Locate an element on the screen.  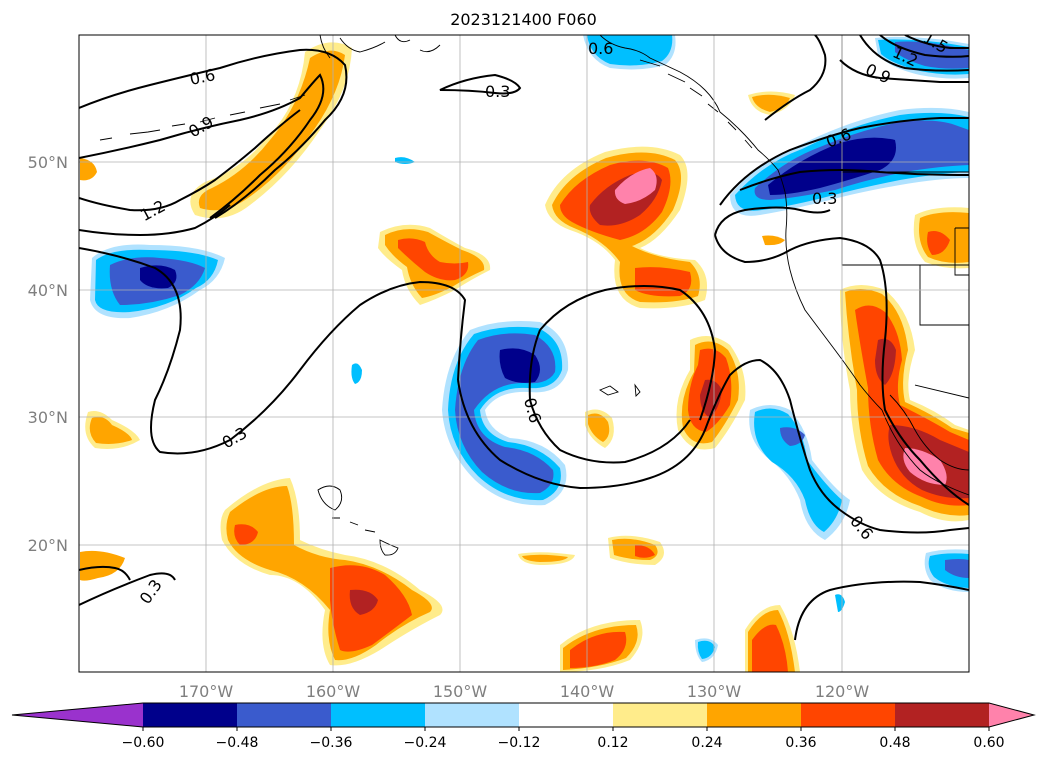
warm-anomaly-small-west is located at coordinates (110, 369).